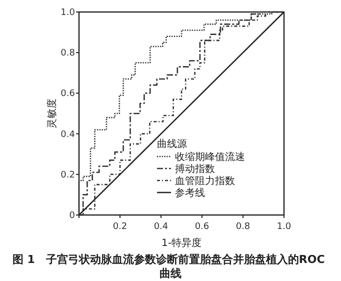 This screenshot has height=281, width=341. What do you see at coordinates (161, 227) in the screenshot?
I see `x-tick-label: 0.4` at bounding box center [161, 227].